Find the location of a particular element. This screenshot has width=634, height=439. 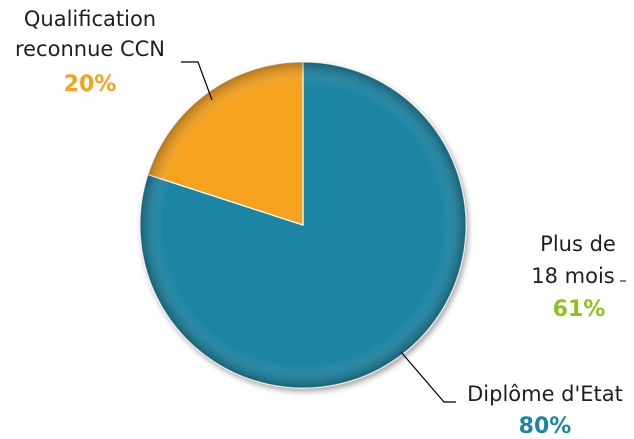

label-diplome-name: Diplôme d'Etat is located at coordinates (545, 394).